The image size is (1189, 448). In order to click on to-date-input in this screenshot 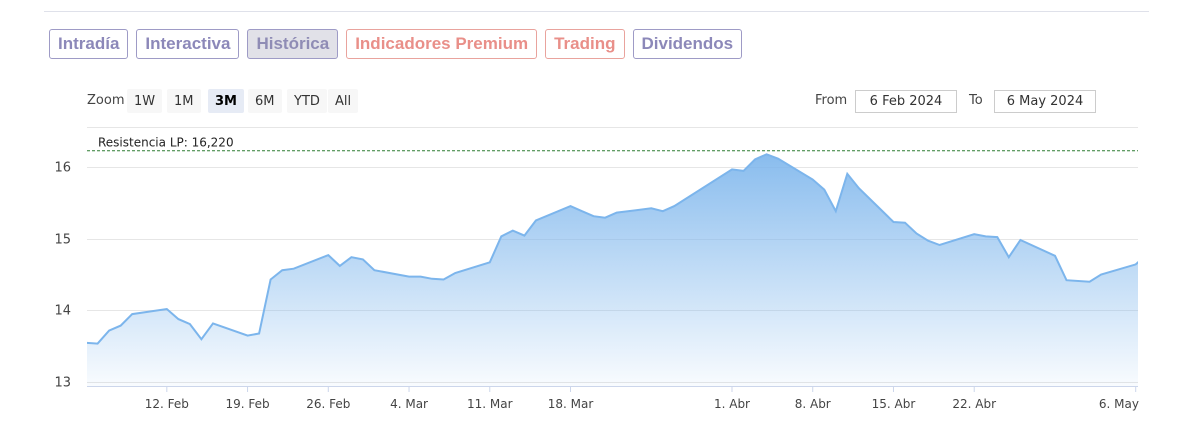, I will do `click(1045, 101)`.